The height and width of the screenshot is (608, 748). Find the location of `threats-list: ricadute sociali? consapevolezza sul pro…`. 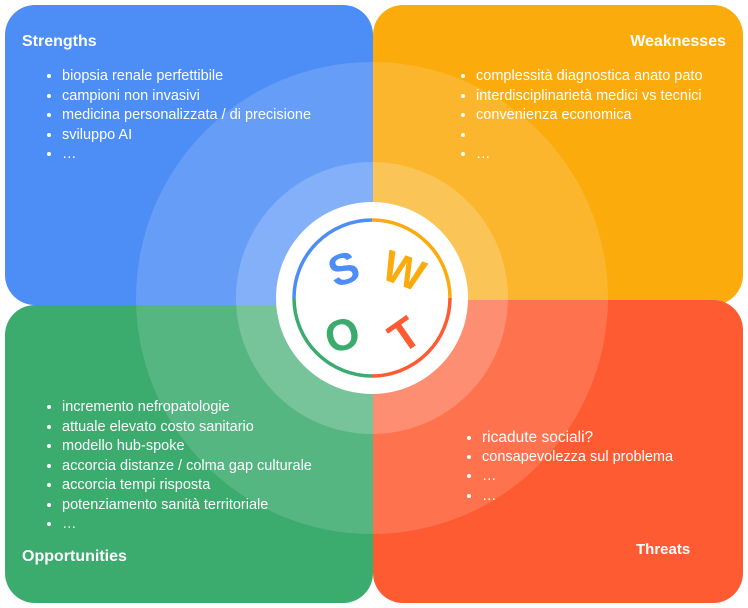

threats-list: ricadute sociali? consapevolezza sul pro… is located at coordinates (568, 467).